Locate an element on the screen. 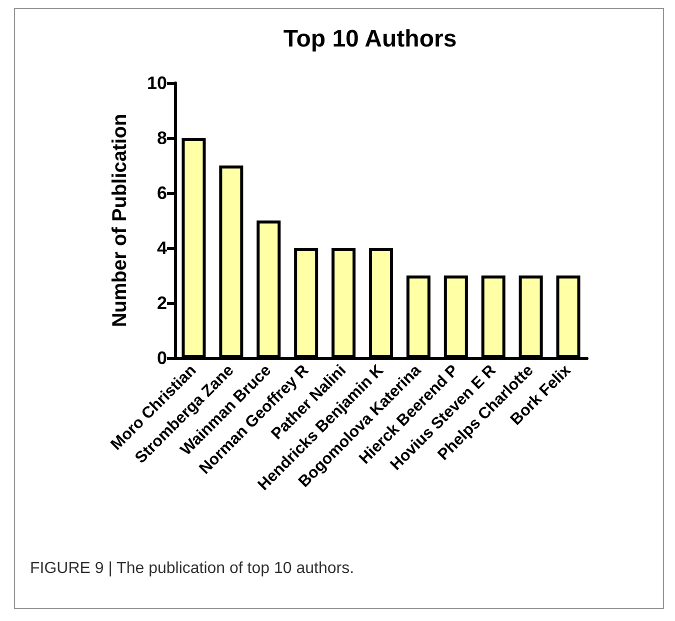  y-tick-label: 4 is located at coordinates (161, 248).